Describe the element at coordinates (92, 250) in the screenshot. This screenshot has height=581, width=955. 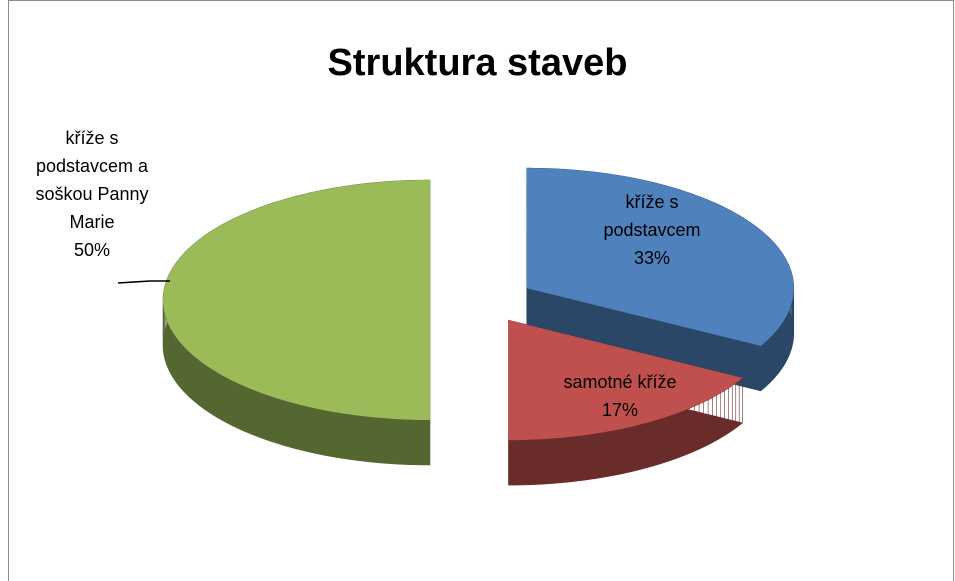
I see `label-value: 50%` at that location.